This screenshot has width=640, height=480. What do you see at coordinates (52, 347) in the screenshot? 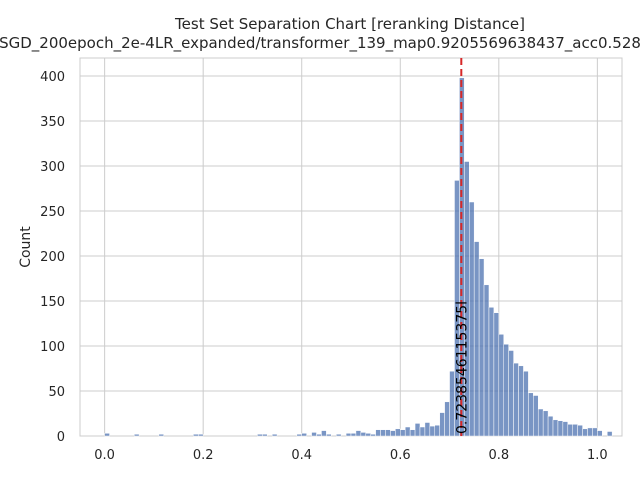
I see `y-tick-label: 100` at bounding box center [52, 347].